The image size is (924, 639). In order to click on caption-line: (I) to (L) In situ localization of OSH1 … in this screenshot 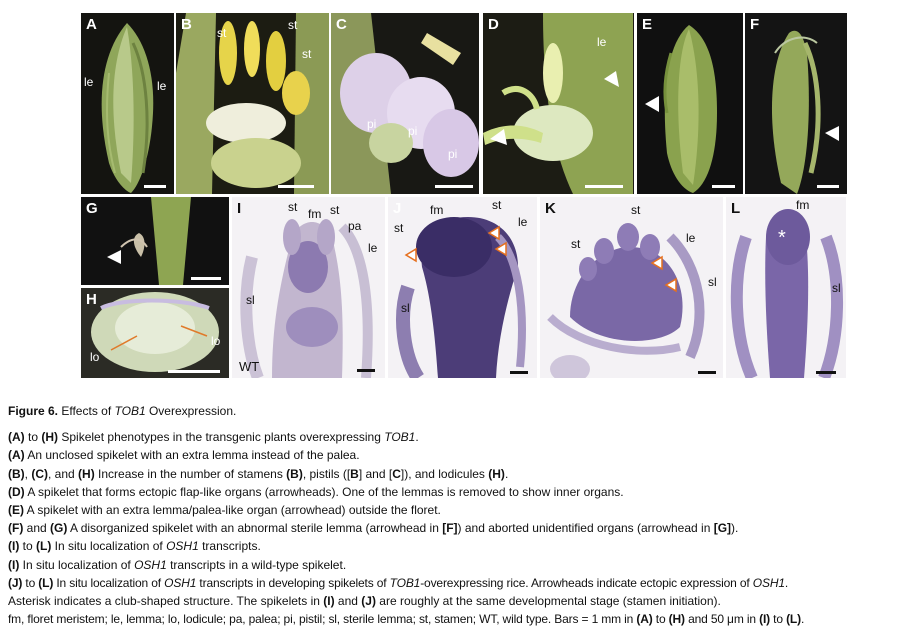, I will do `click(464, 546)`.